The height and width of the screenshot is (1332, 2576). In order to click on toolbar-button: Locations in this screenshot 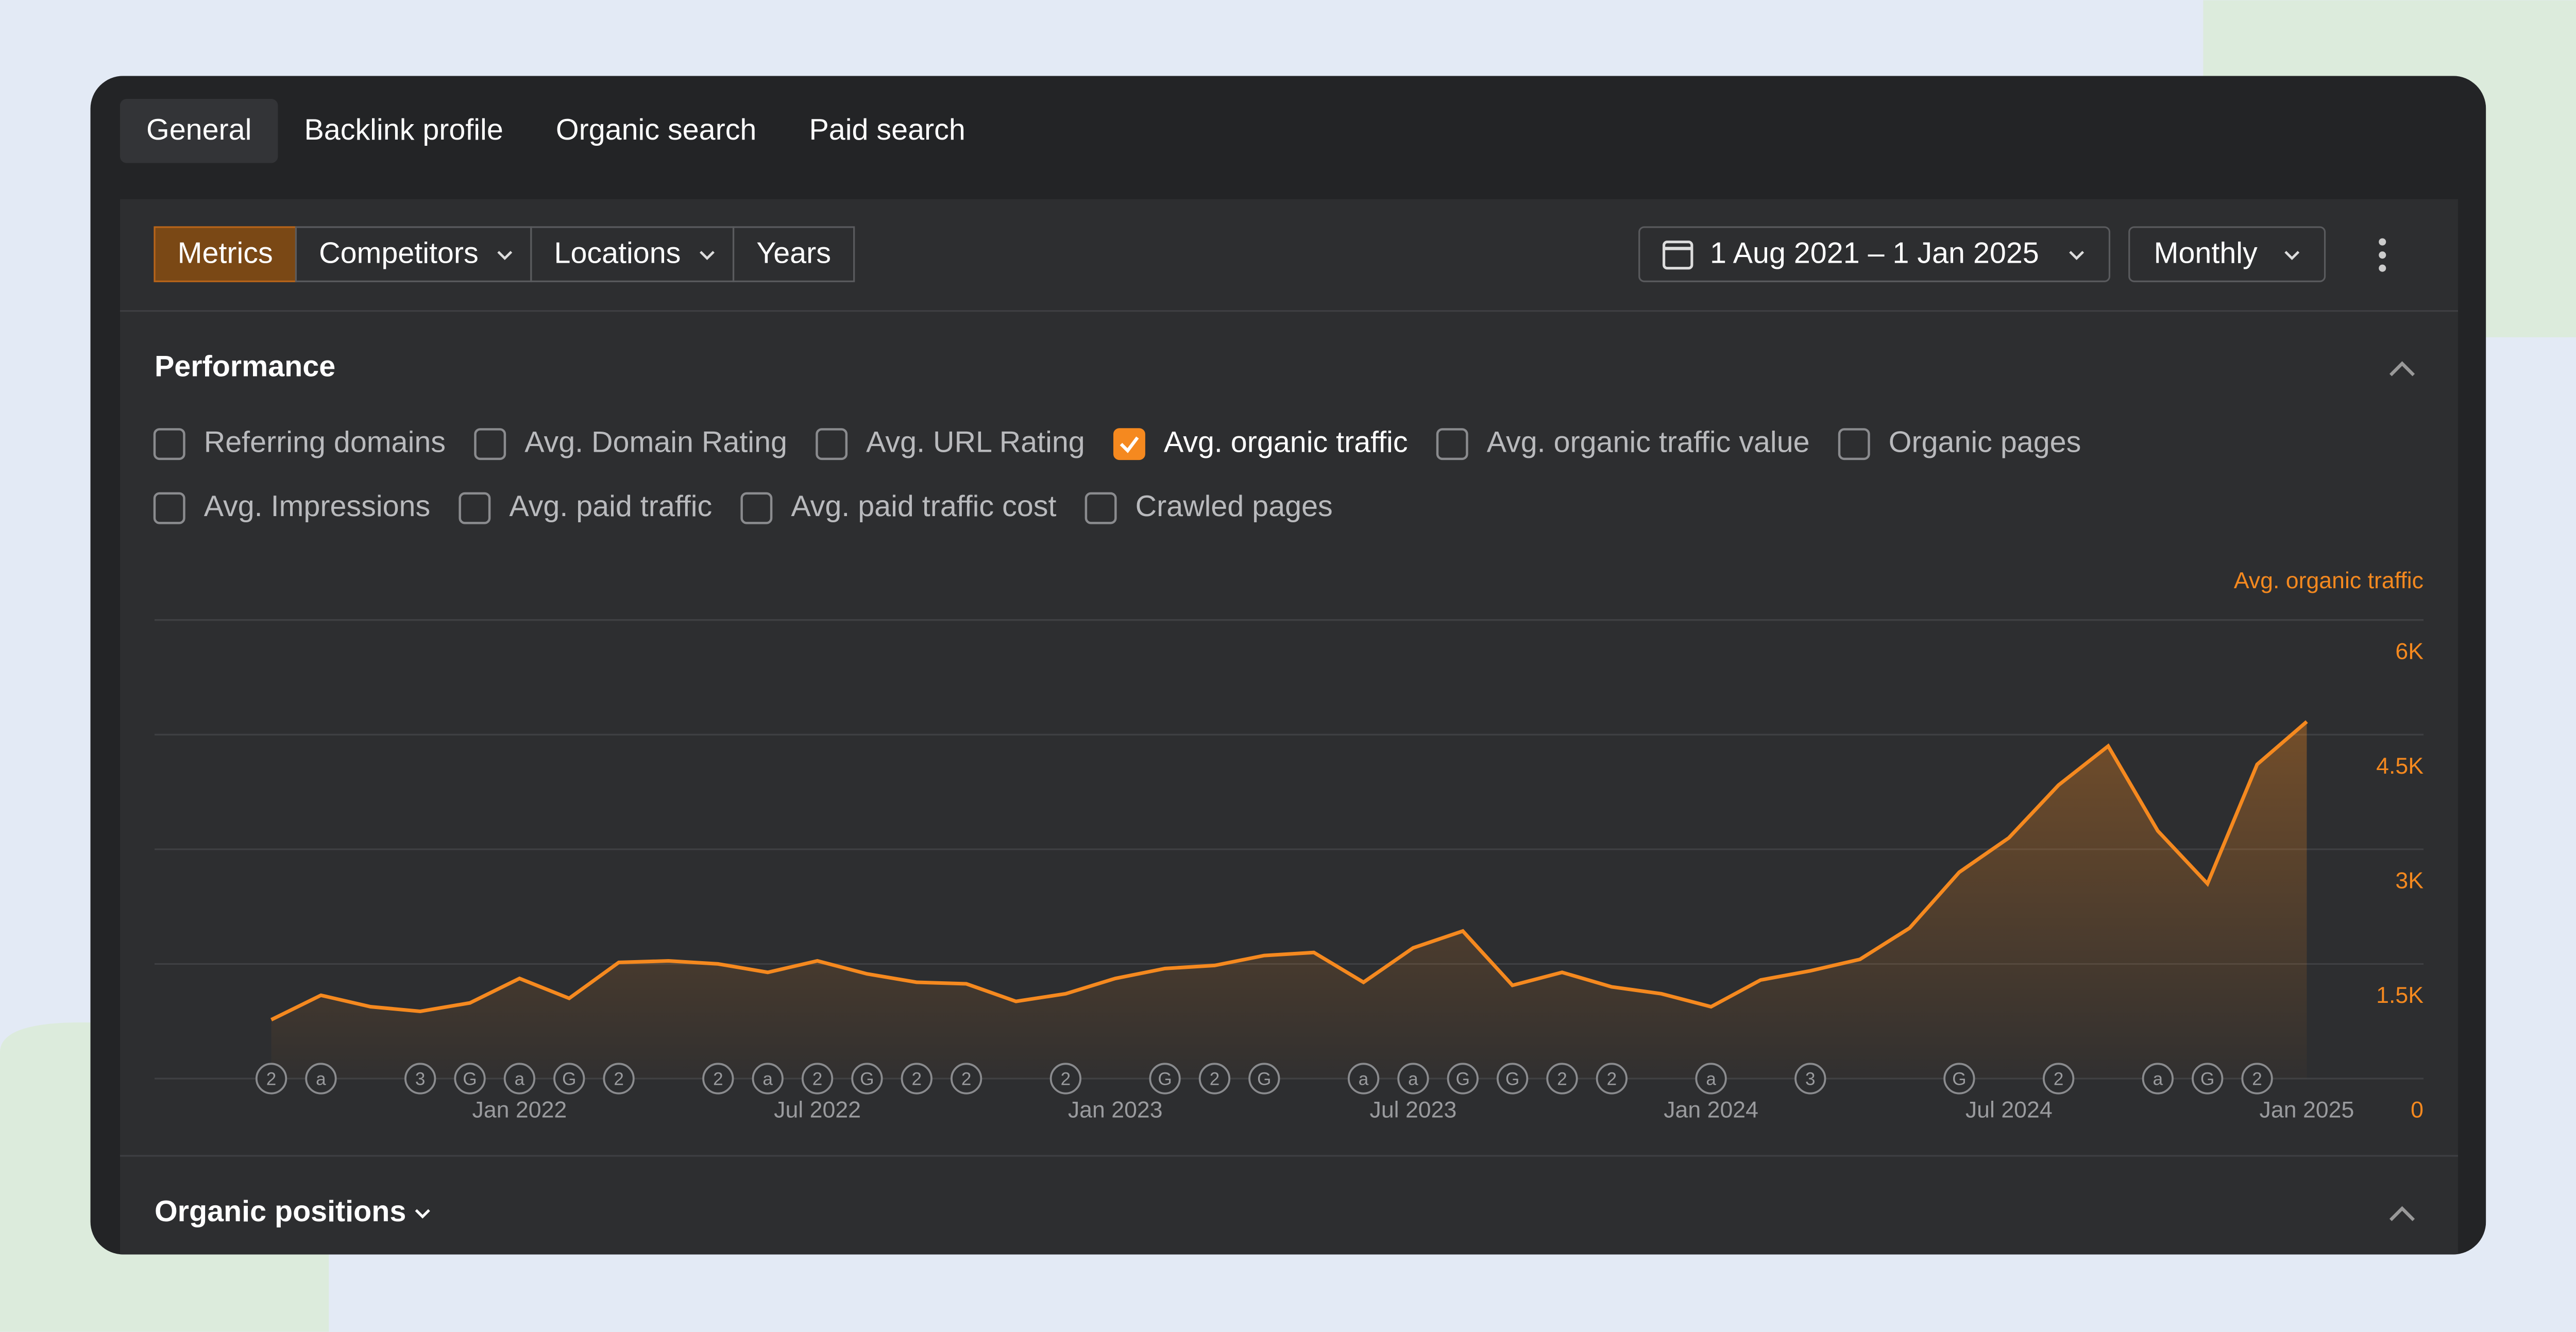, I will do `click(632, 254)`.